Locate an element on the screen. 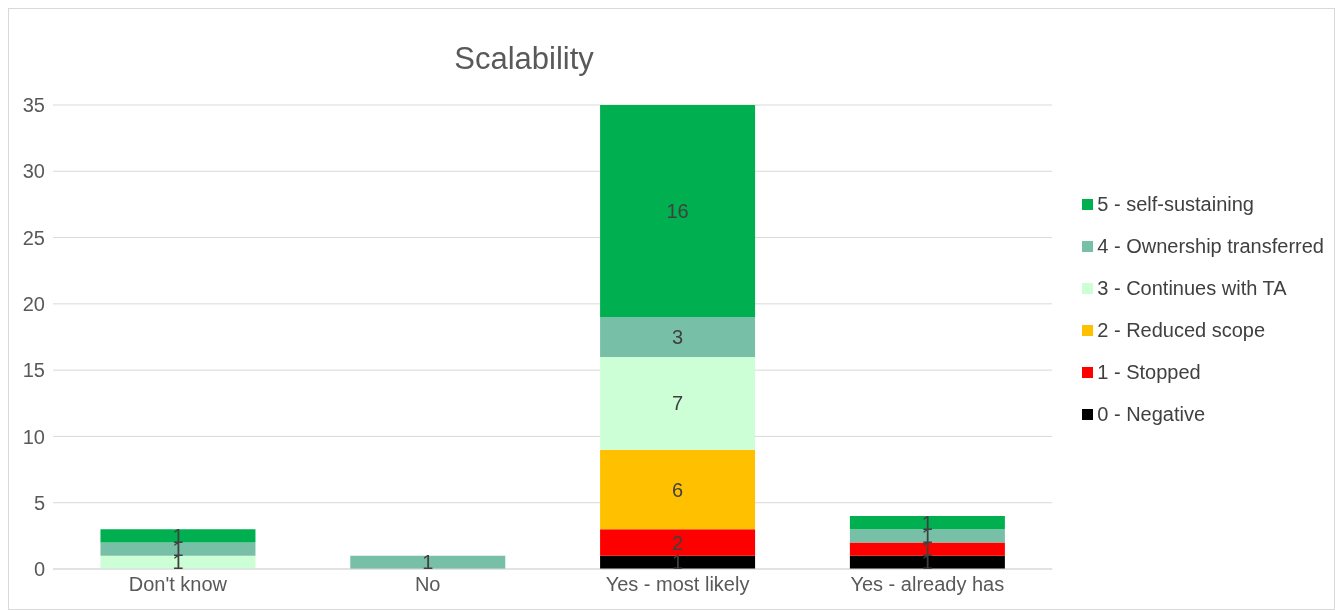 Image resolution: width=1335 pixels, height=610 pixels. x-tick-label: Yes - already has is located at coordinates (927, 584).